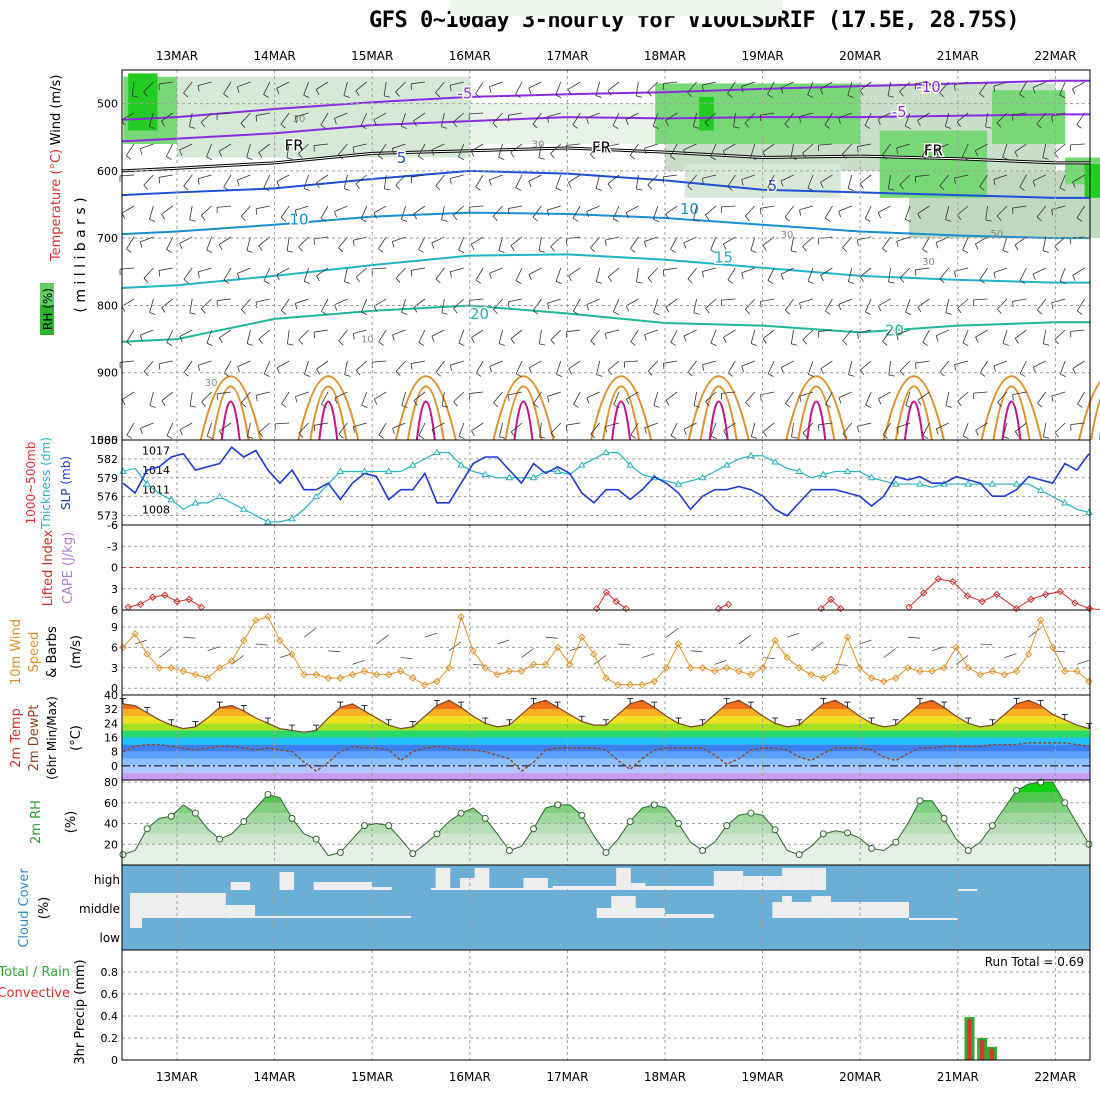 This screenshot has width=1100, height=1100. What do you see at coordinates (110, 1016) in the screenshot?
I see `precip-tick-label: 0.4` at bounding box center [110, 1016].